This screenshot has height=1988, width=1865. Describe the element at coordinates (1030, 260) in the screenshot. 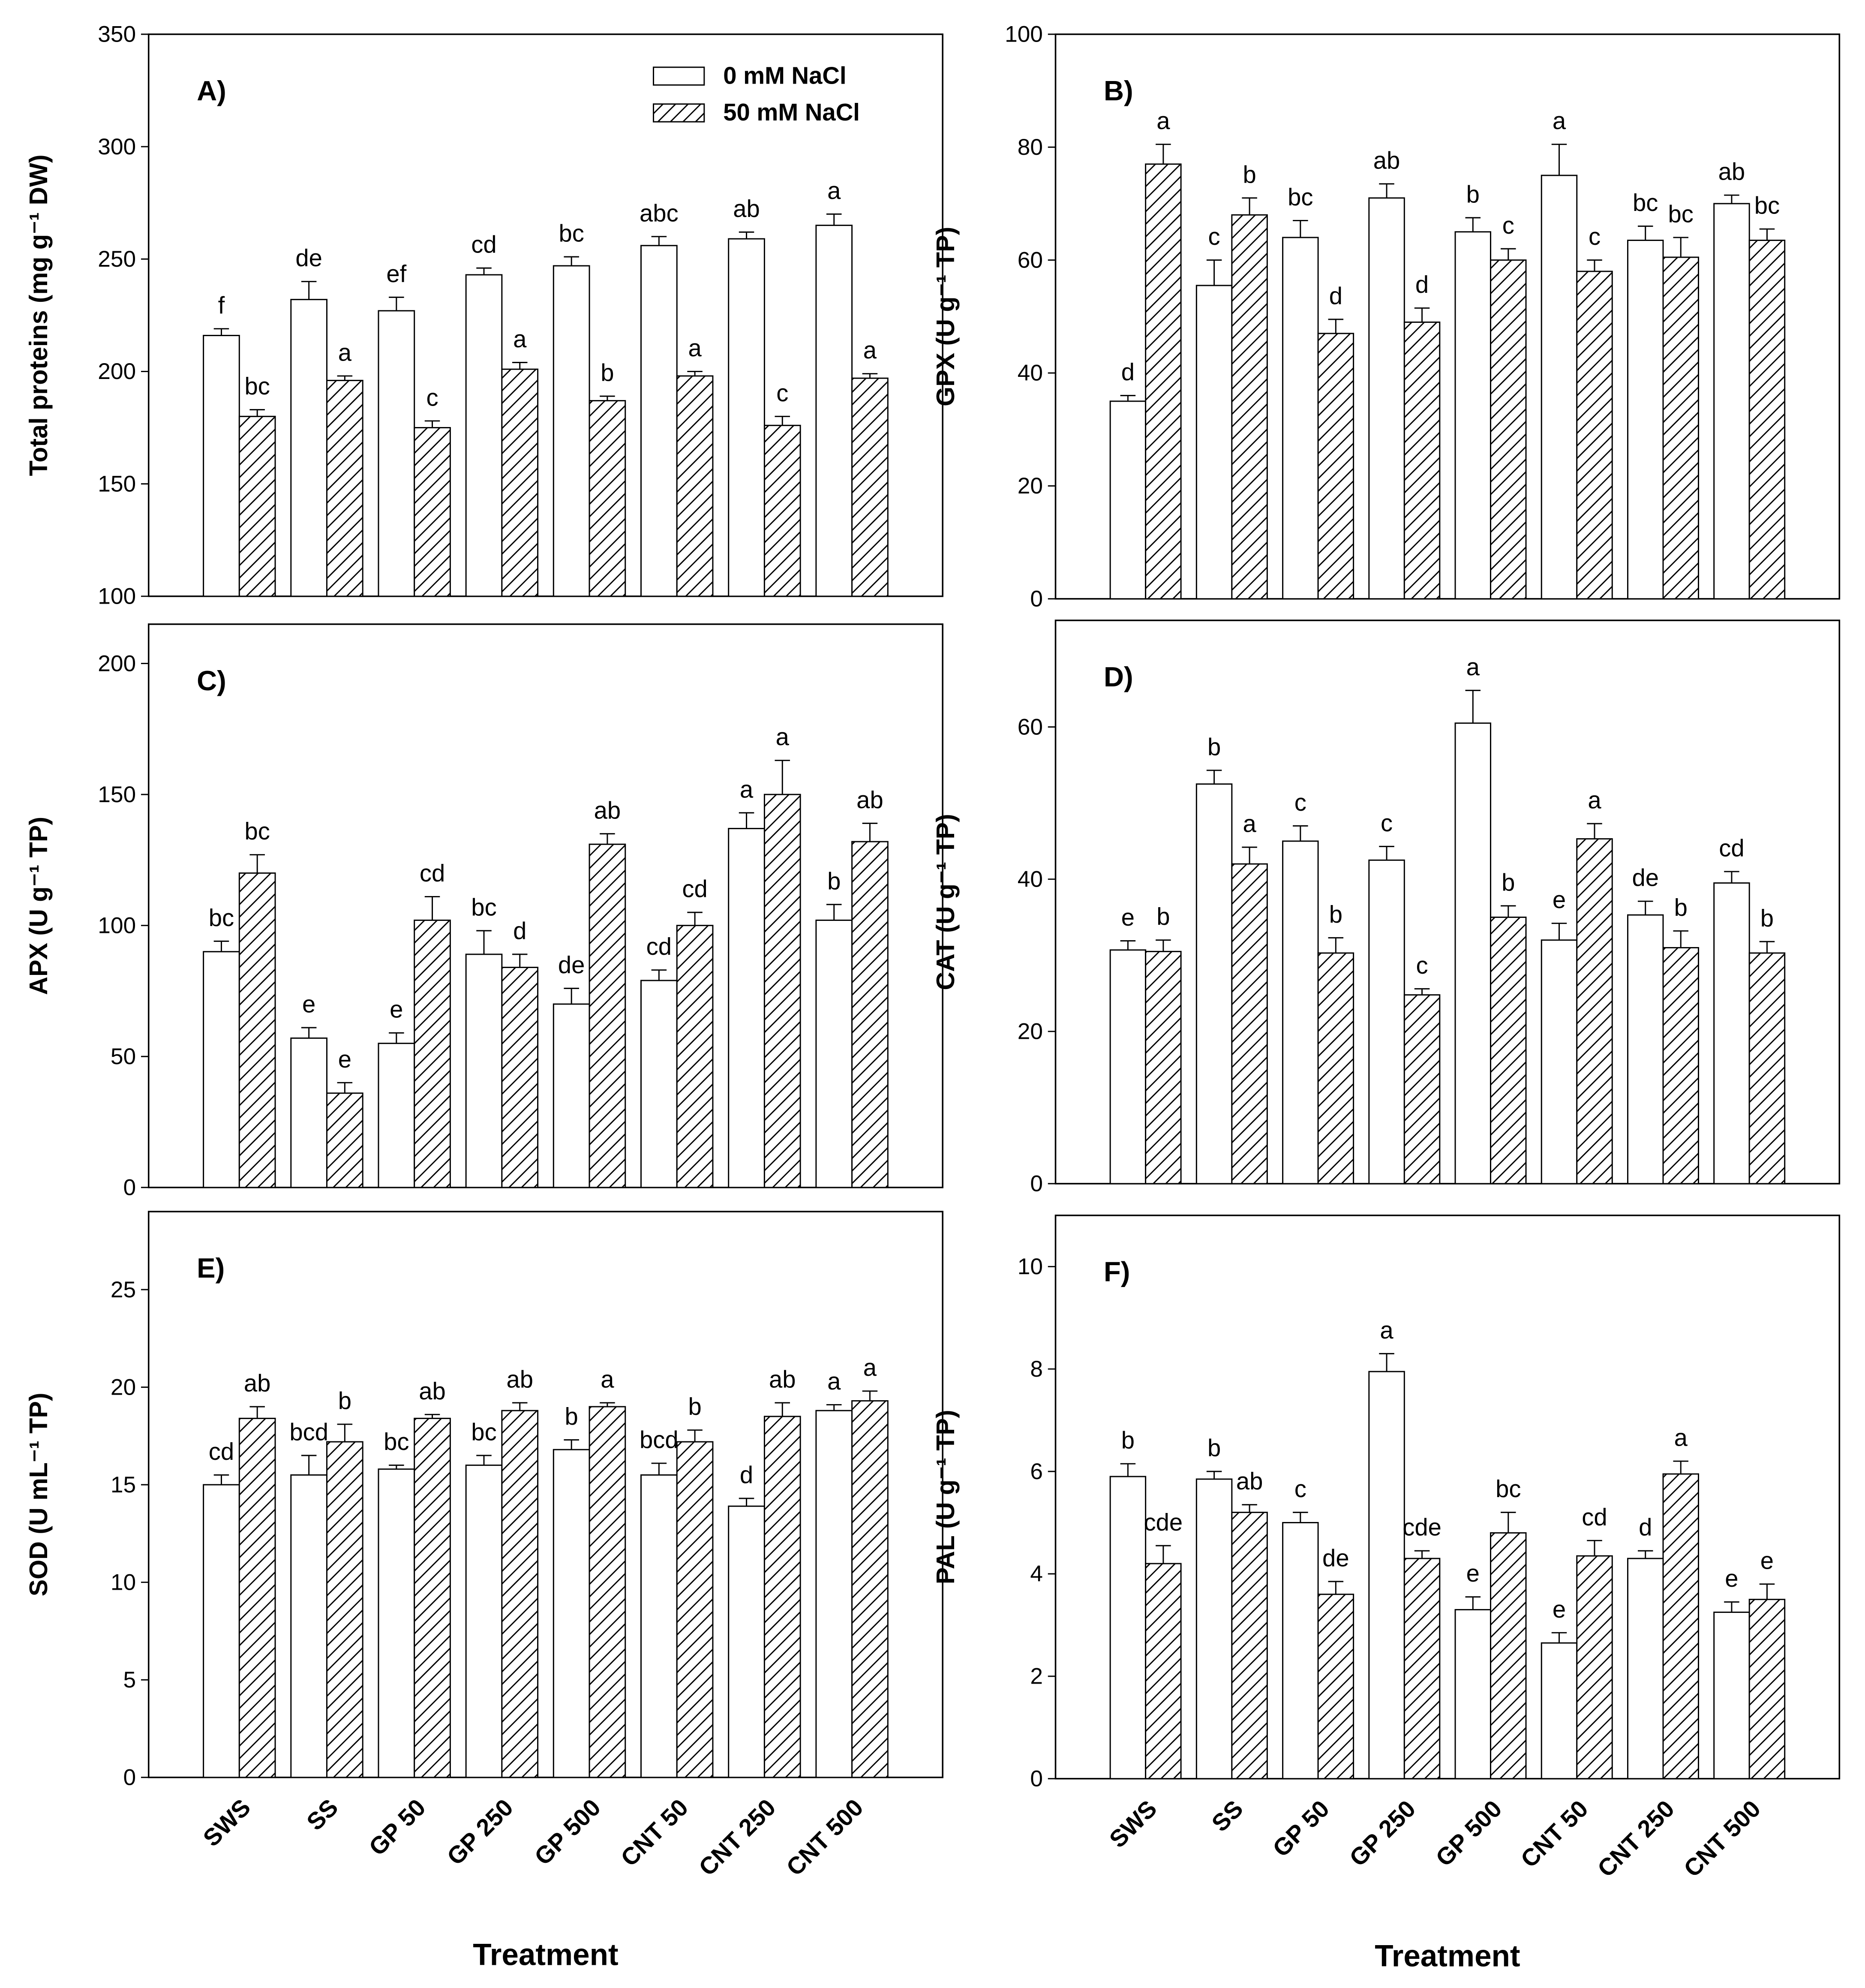

I see `y-tick-label: 60` at that location.